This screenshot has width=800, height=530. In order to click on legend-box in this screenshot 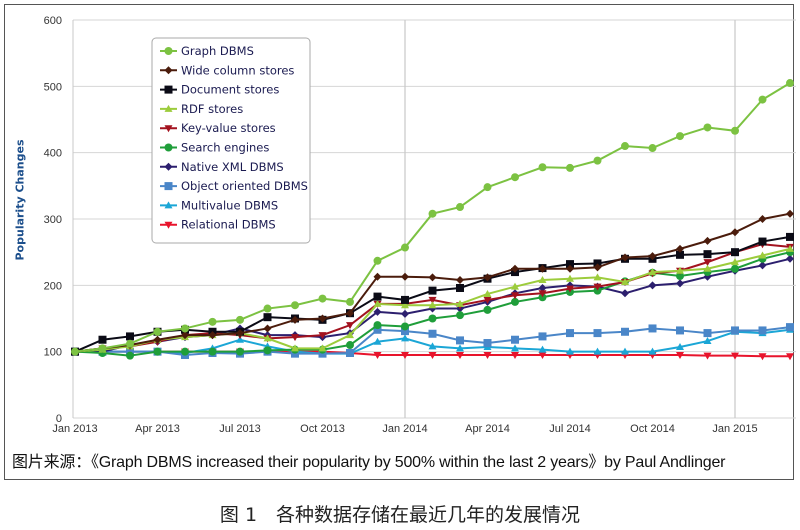, I will do `click(231, 140)`.